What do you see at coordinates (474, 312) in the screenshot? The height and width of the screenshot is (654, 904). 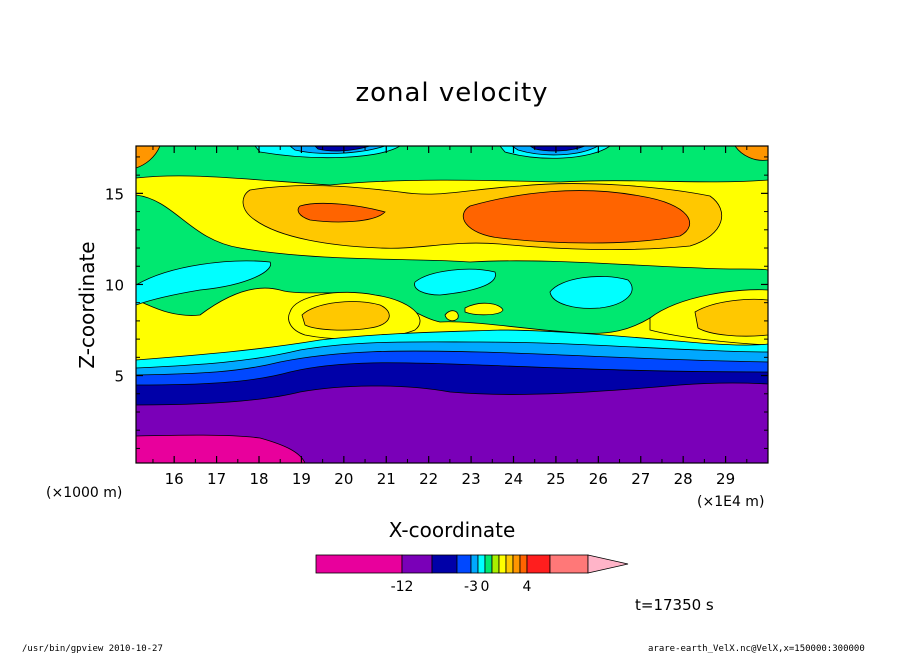 I see `contour-yellow-small` at bounding box center [474, 312].